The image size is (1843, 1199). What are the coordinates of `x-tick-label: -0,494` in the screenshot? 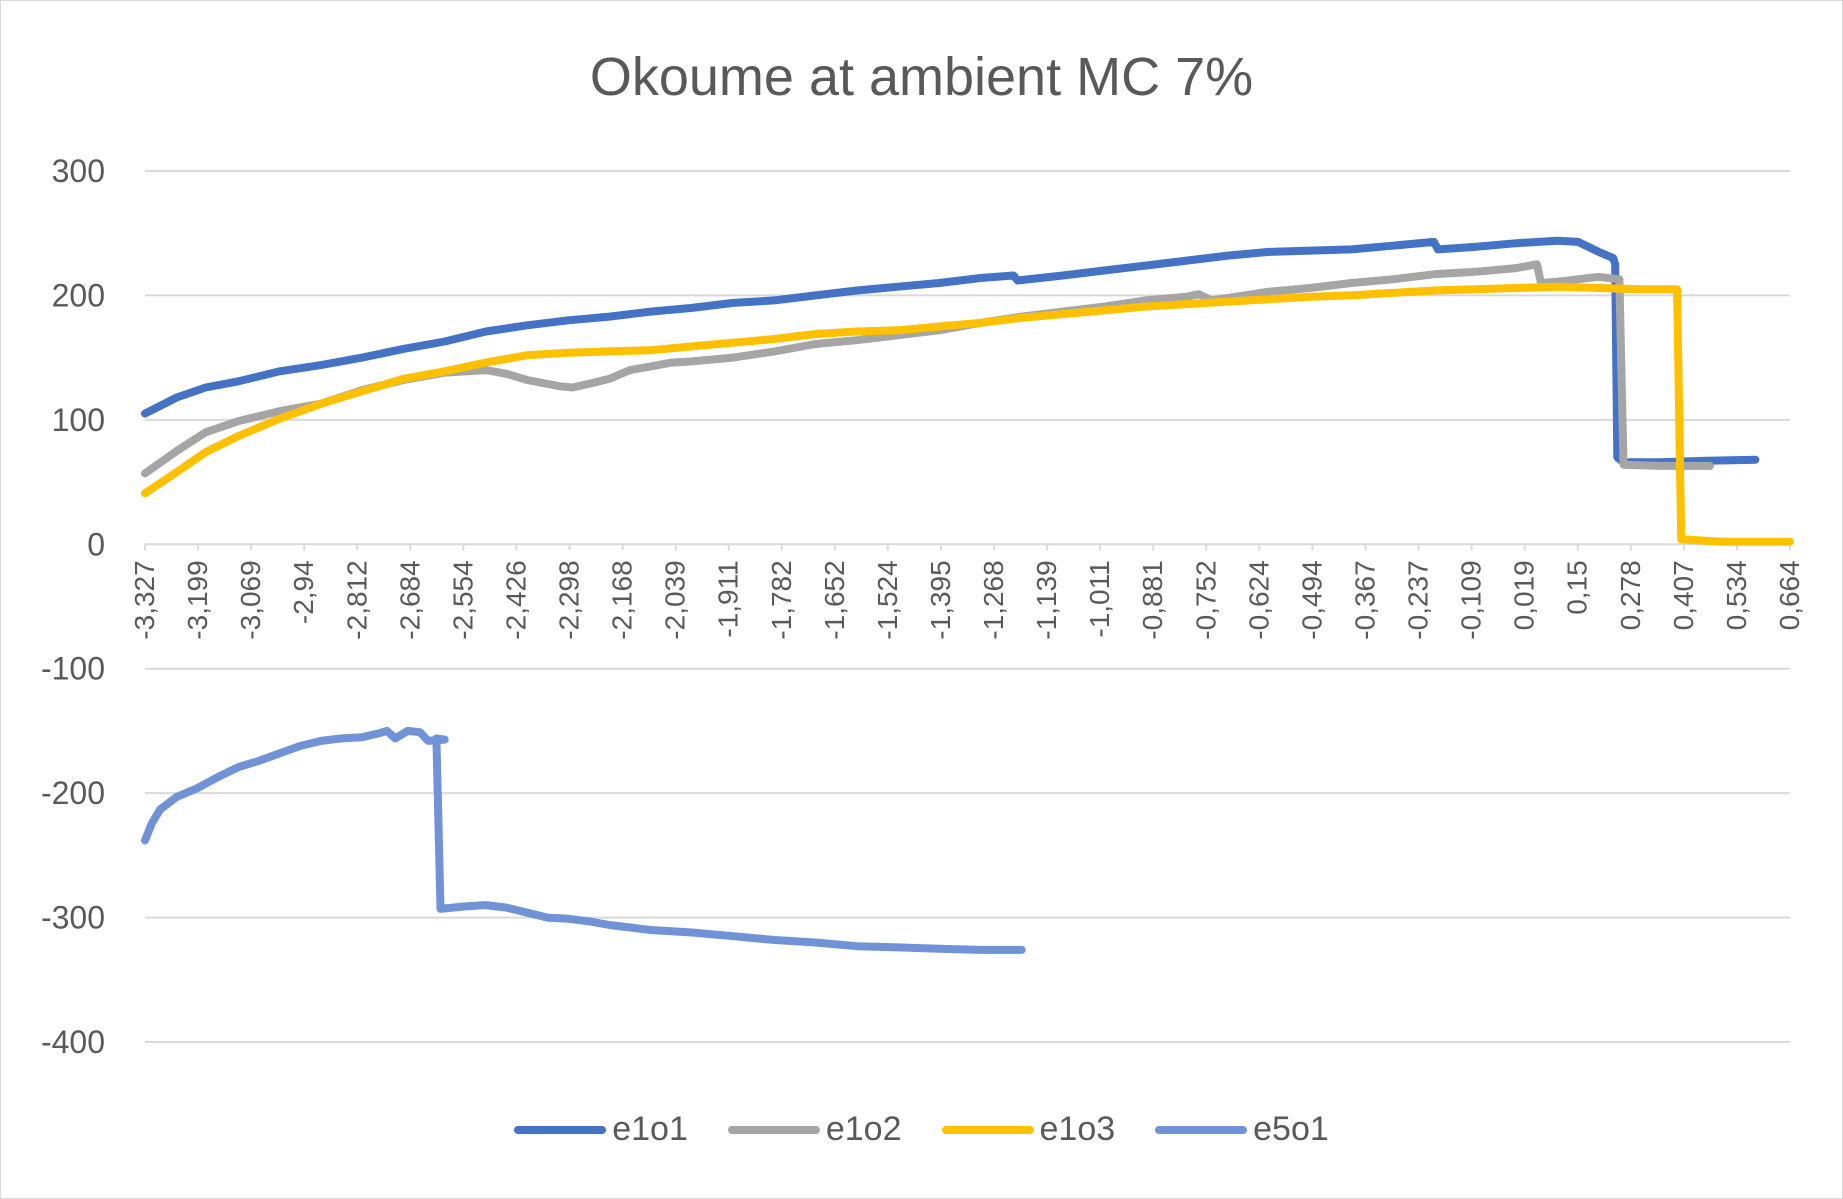 It's located at (1311, 599).